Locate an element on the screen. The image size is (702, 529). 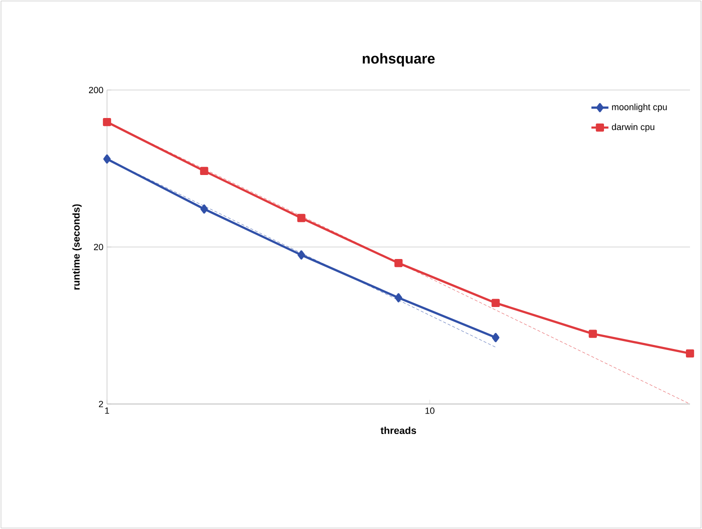
chart-title: nohsquare is located at coordinates (398, 60).